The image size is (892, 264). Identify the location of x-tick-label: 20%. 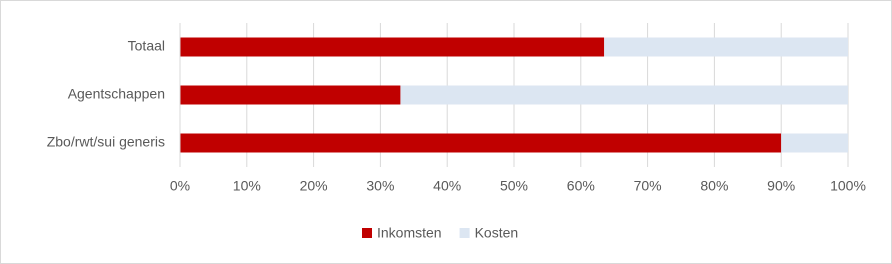
(314, 186).